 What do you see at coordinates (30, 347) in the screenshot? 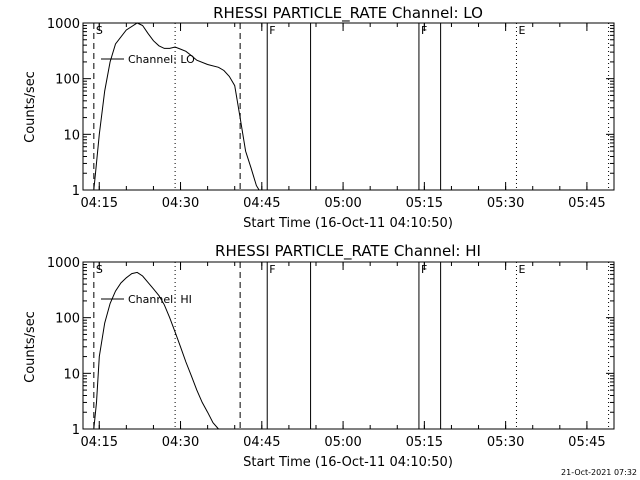
I see `y-axis-label-hi: Counts/sec` at bounding box center [30, 347].